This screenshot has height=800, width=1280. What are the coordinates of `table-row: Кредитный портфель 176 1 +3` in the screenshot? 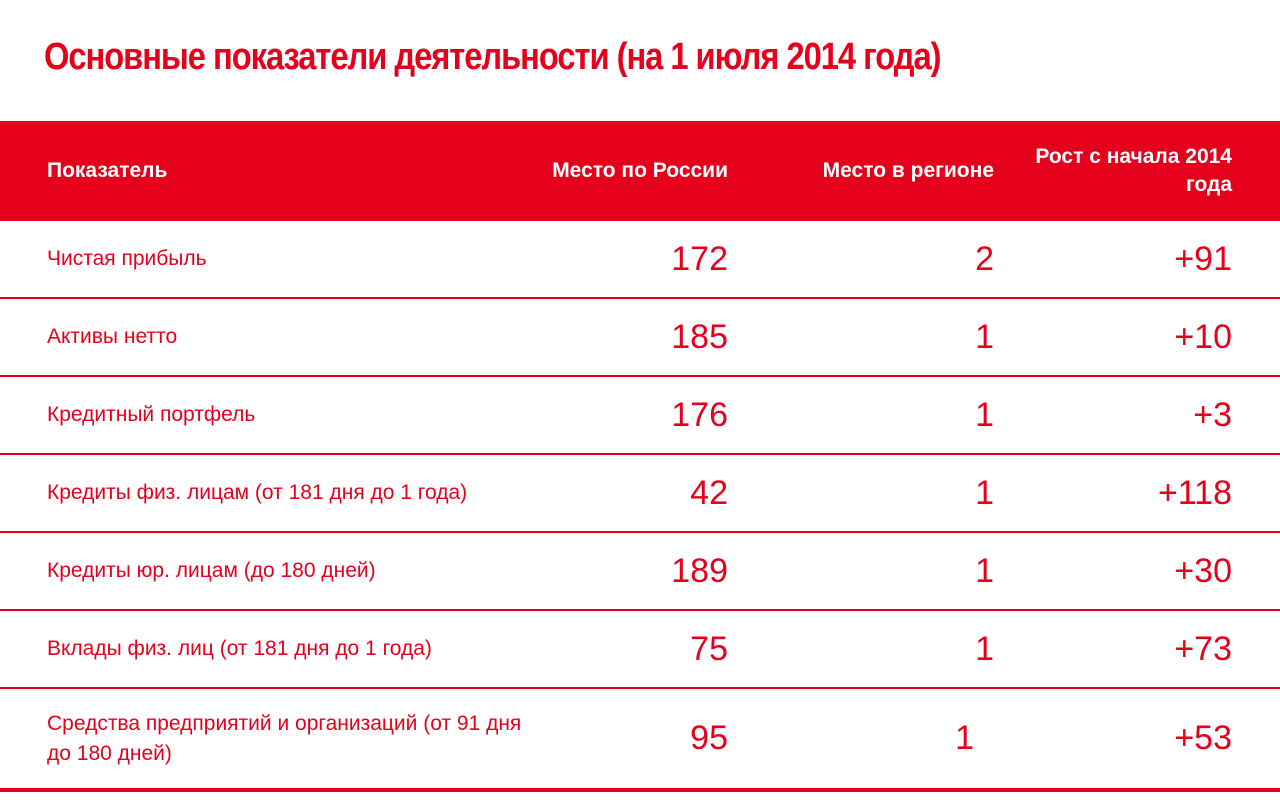 It's located at (640, 416).